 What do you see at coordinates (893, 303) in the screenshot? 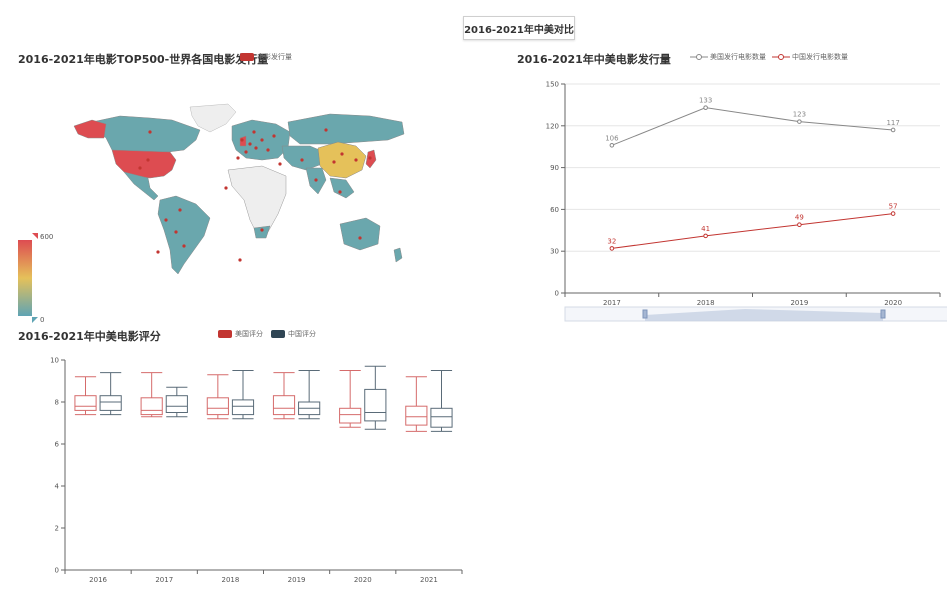
I see `line-x-tick-label: 2020` at bounding box center [893, 303].